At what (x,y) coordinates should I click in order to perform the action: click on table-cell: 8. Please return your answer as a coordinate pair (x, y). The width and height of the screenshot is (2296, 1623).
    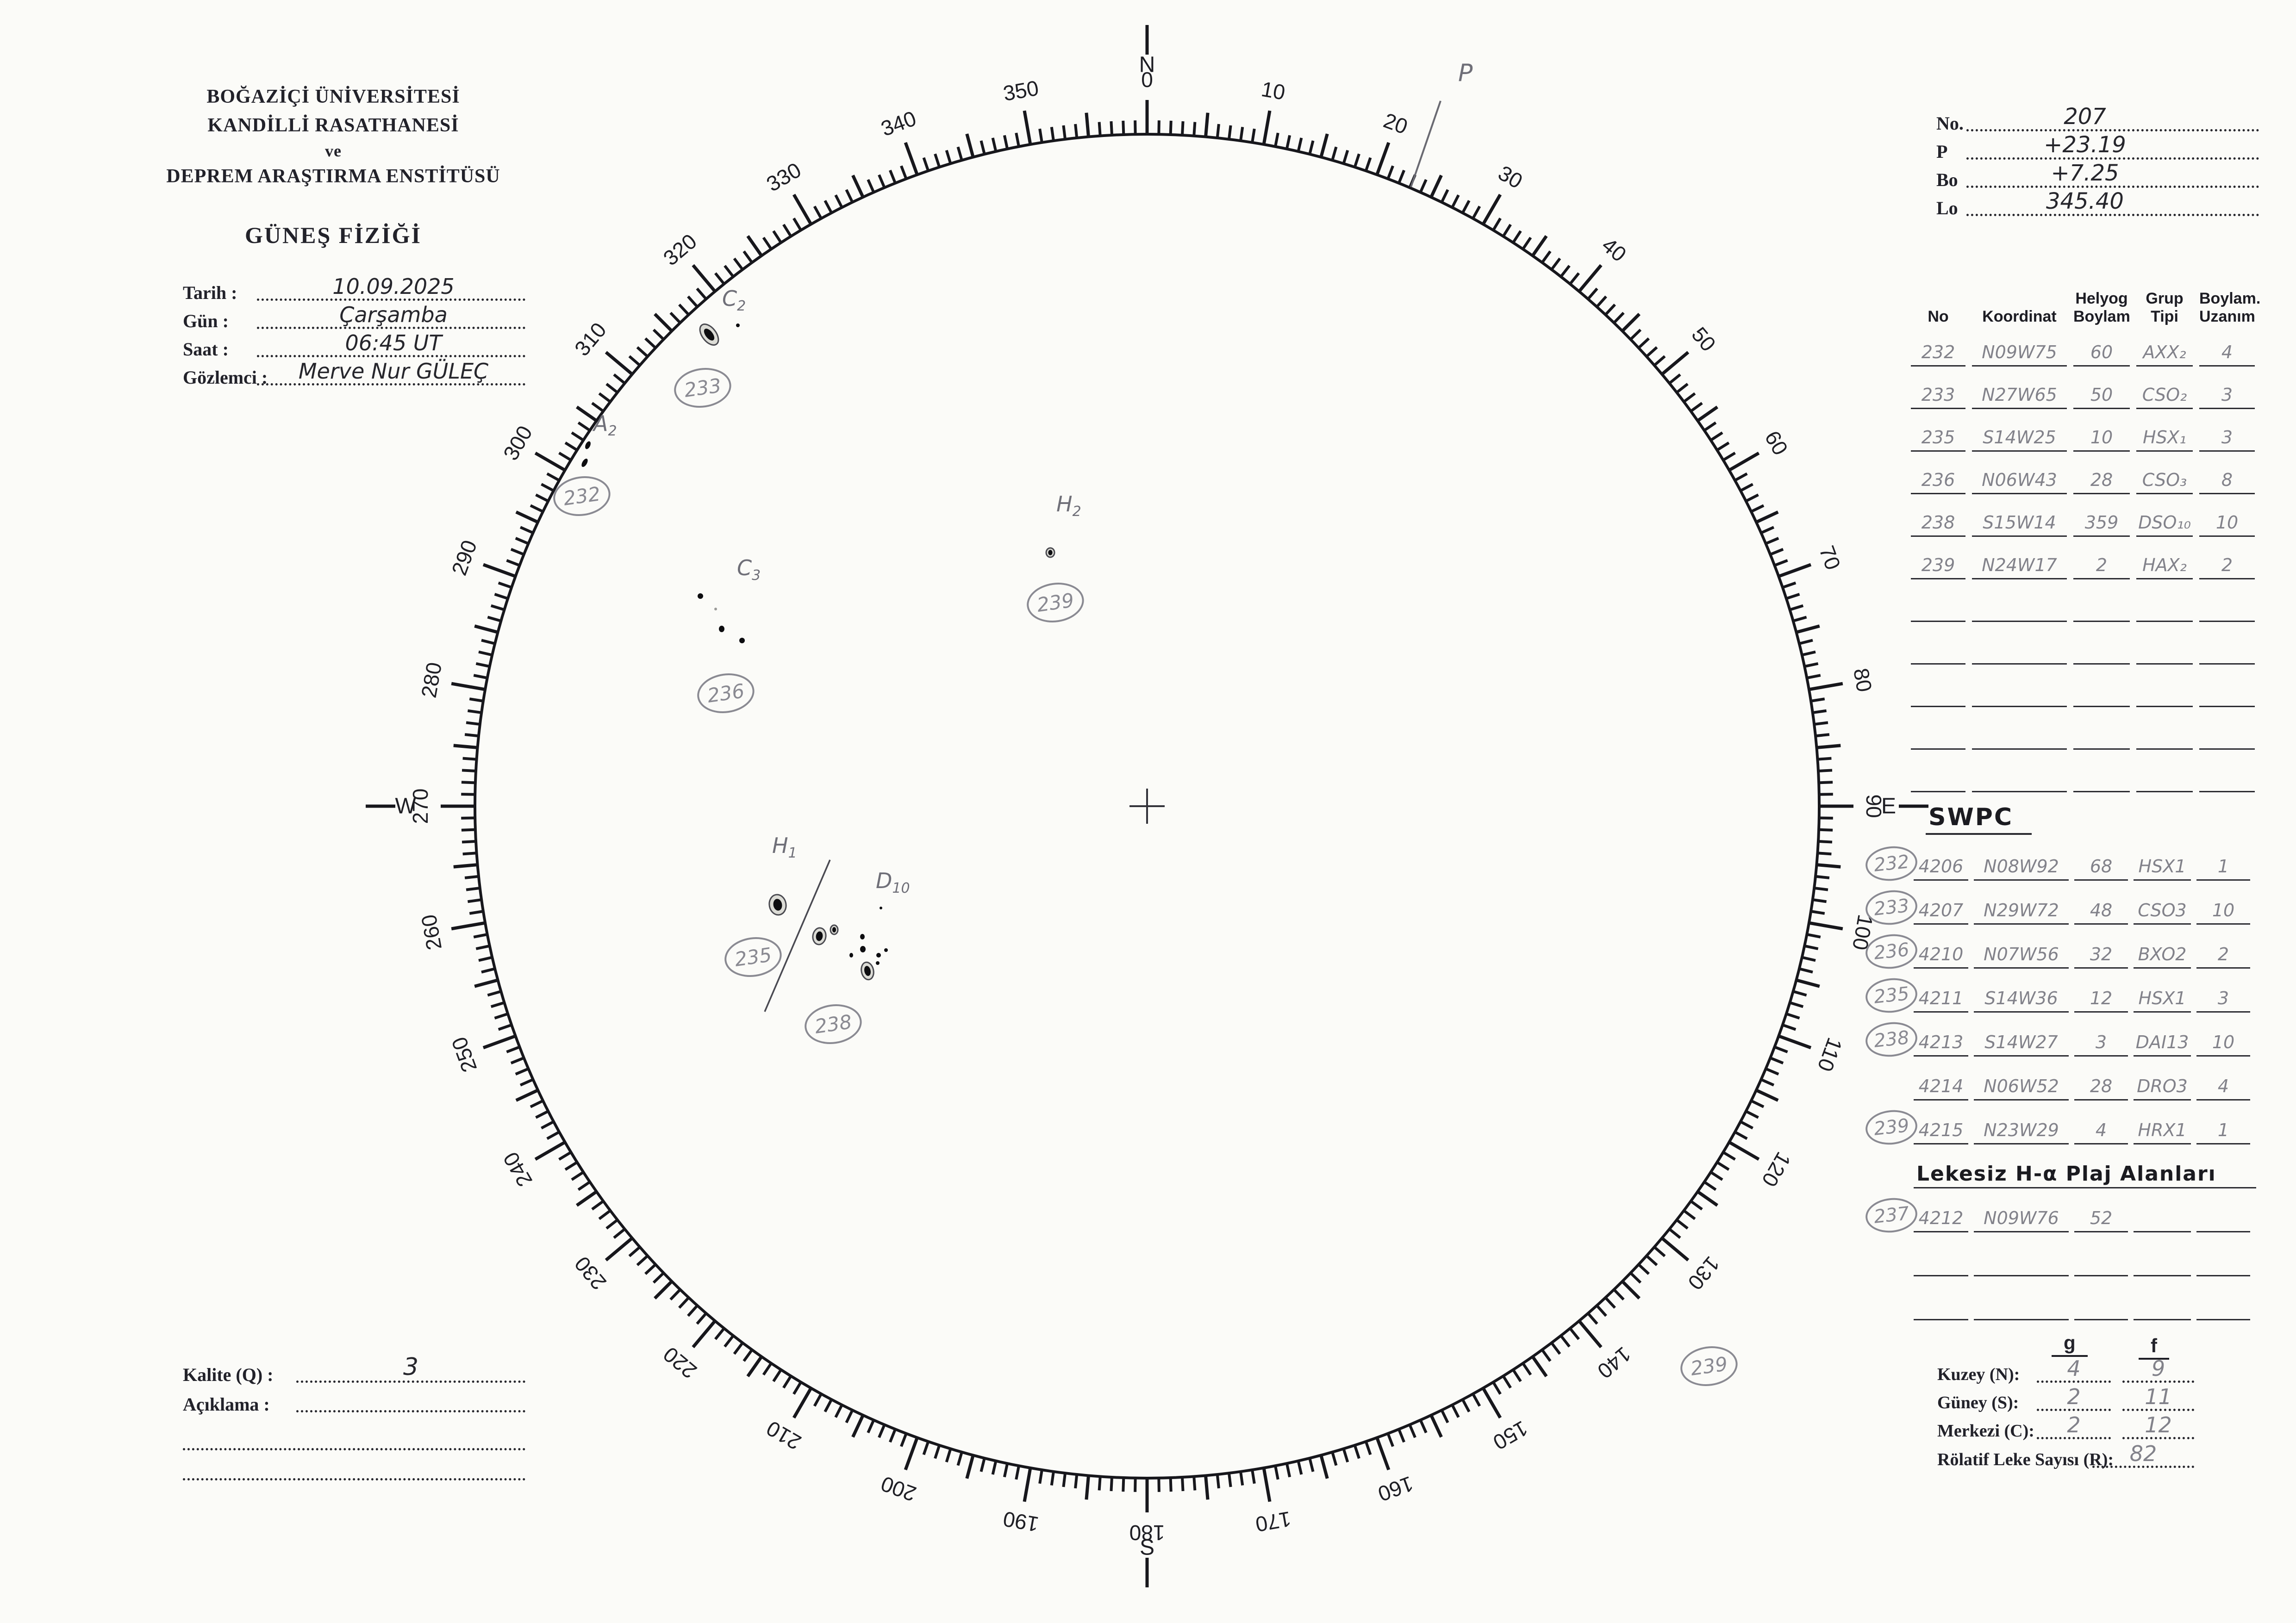
    Looking at the image, I should click on (2227, 482).